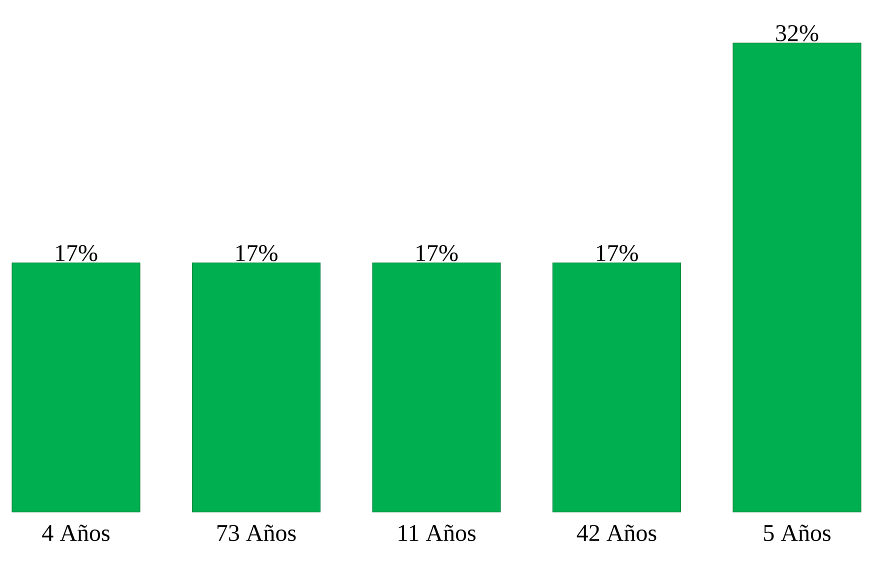 The image size is (878, 563). What do you see at coordinates (257, 533) in the screenshot?
I see `x-tick-label: 73 Años` at bounding box center [257, 533].